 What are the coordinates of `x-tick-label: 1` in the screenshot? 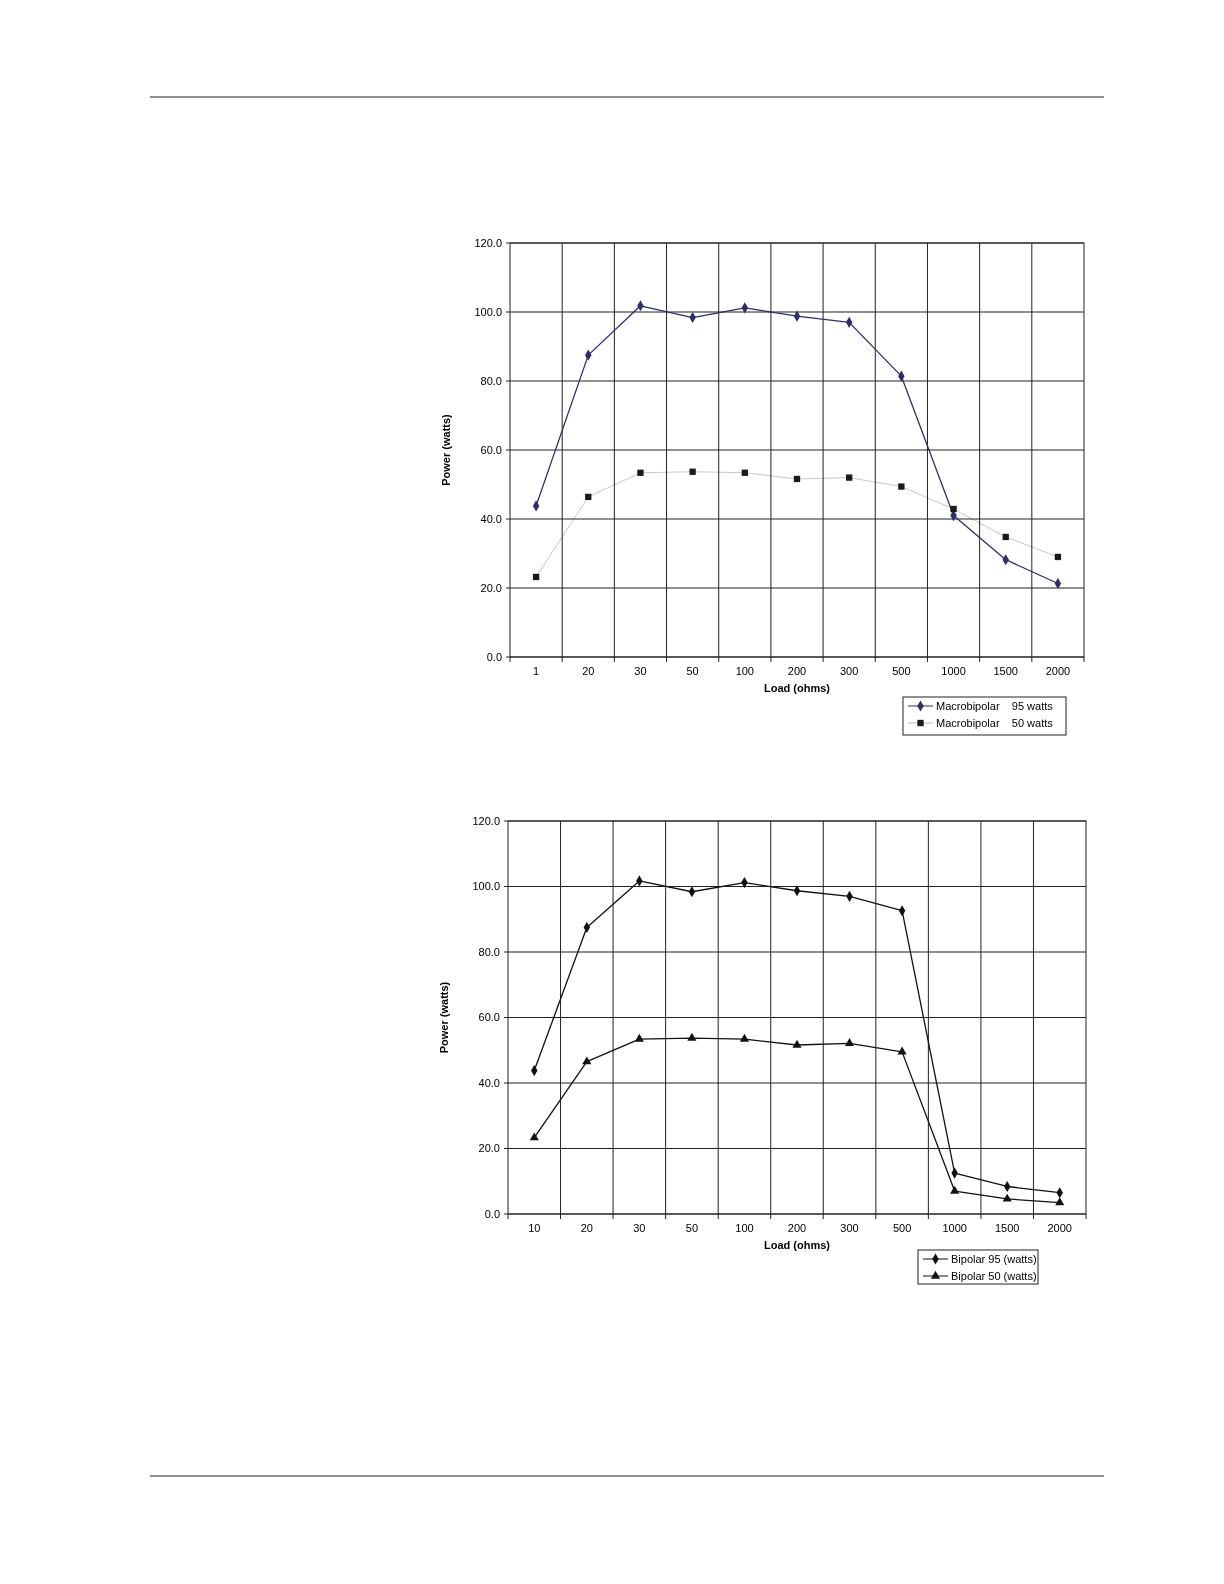 It's located at (536, 671).